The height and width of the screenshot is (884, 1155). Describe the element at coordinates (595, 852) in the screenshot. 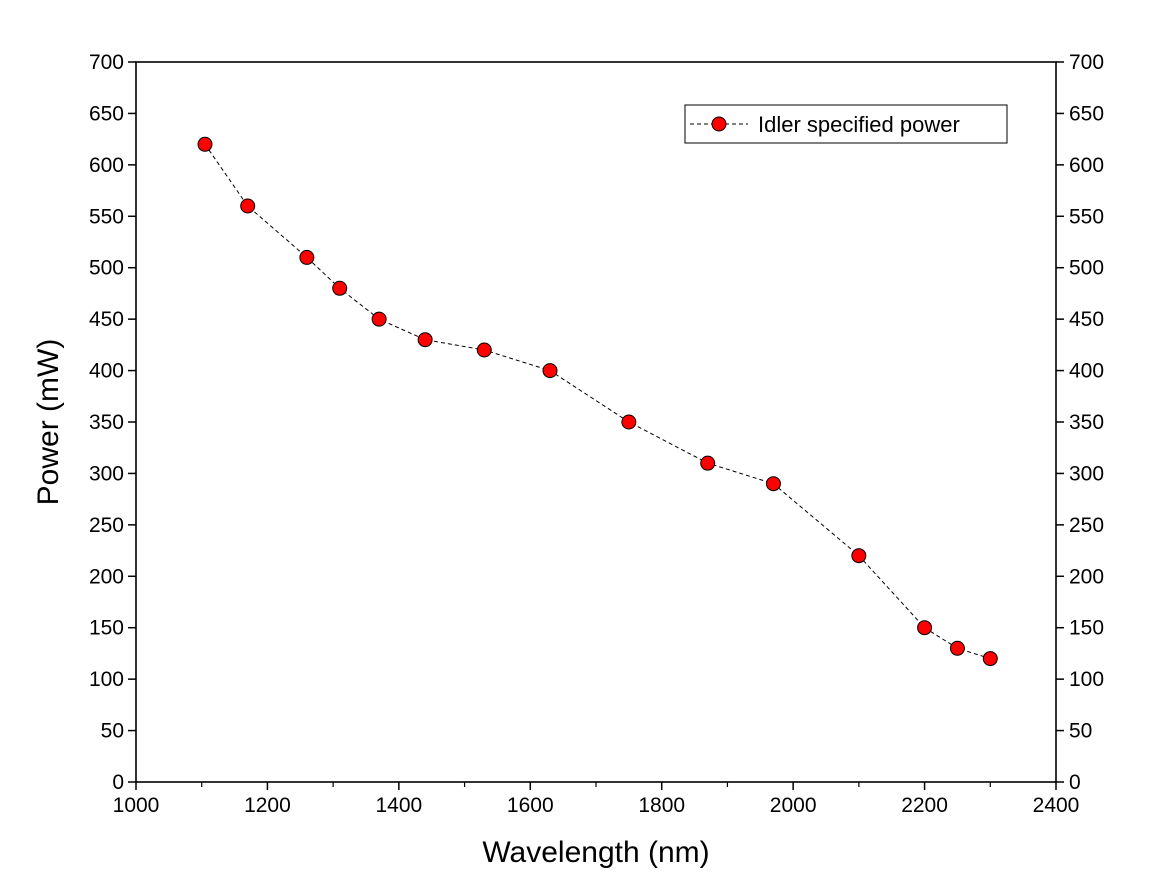

I see `x-axis-title: Wavelength (nm)` at that location.